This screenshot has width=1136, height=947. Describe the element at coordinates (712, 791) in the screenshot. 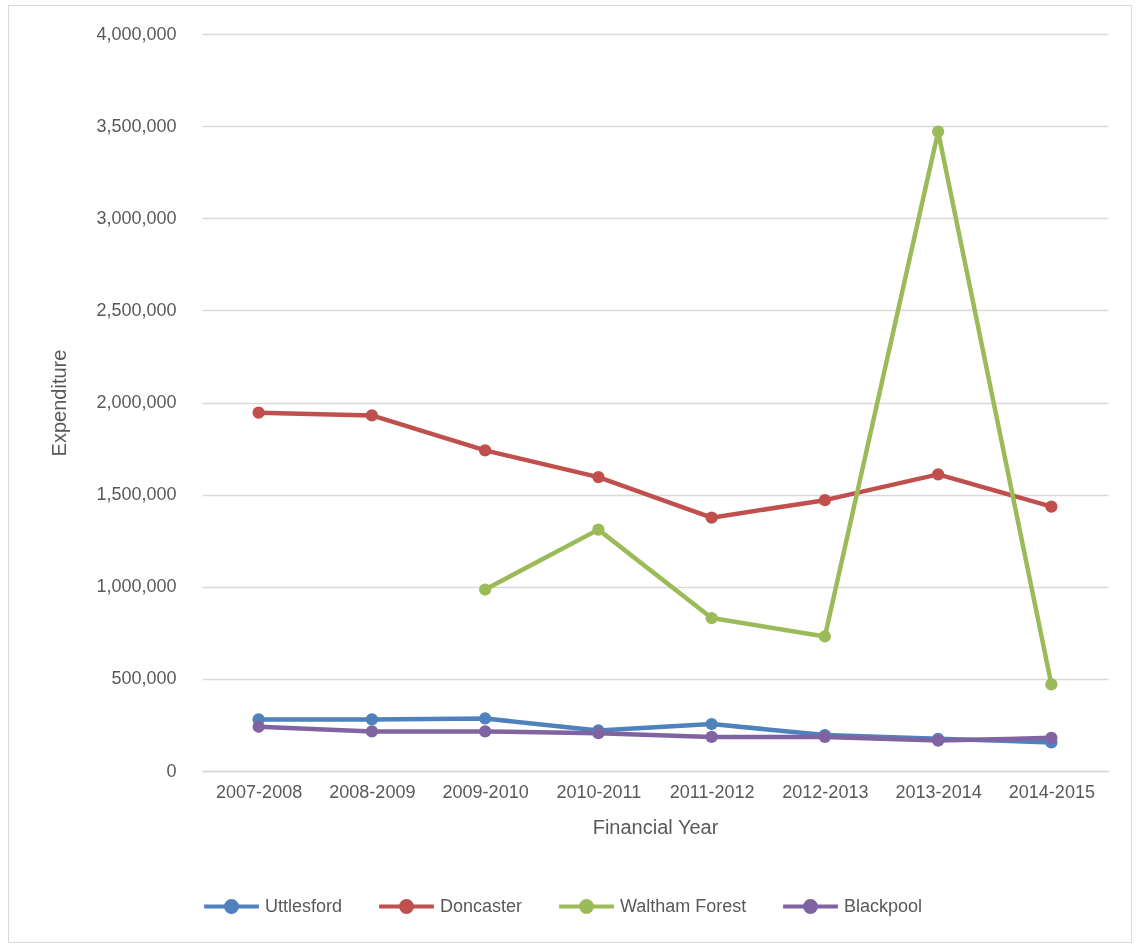

I see `x-tick-label: 2011-2012` at that location.